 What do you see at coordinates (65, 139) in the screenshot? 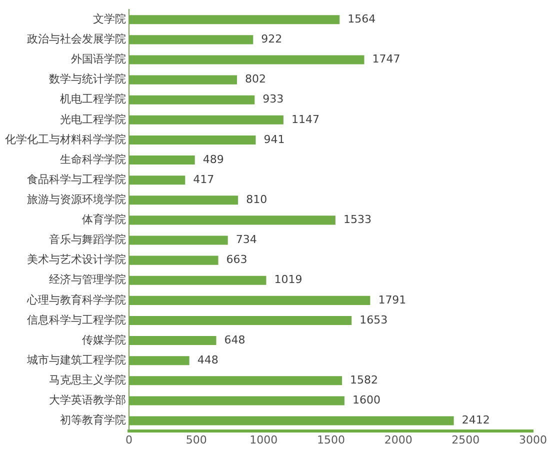
I see `y-tick-label: 化学化工与材料科学学院` at bounding box center [65, 139].